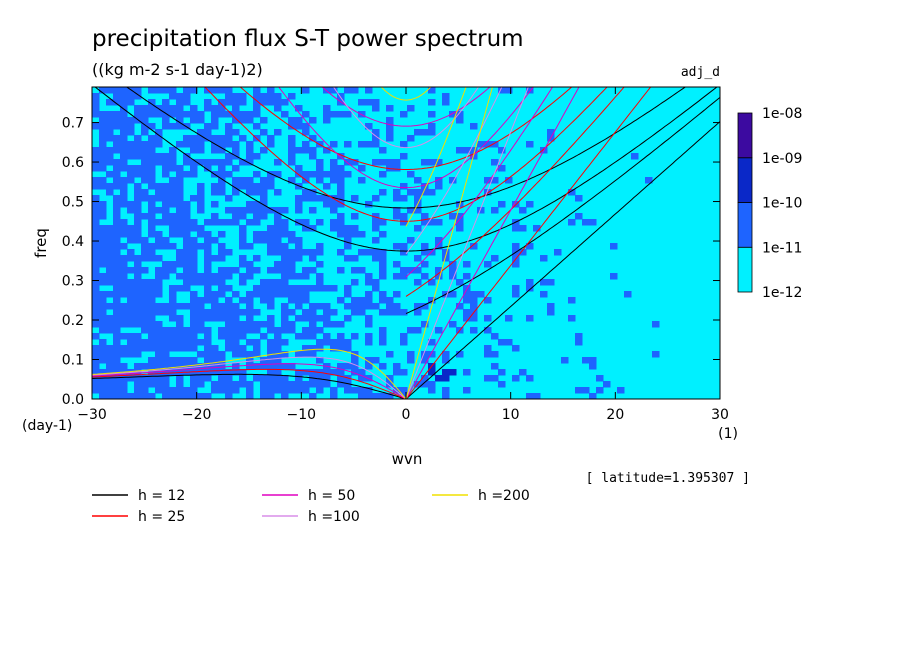 This screenshot has width=904, height=654. I want to click on x-tick-label: 20, so click(615, 415).